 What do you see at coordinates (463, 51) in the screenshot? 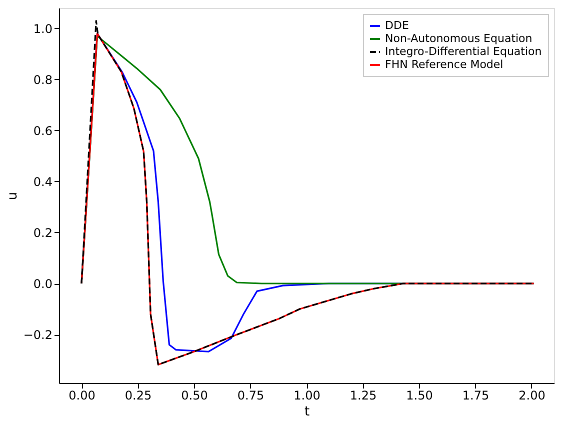
I see `legend-label: Integro-Differential Equation` at bounding box center [463, 51].